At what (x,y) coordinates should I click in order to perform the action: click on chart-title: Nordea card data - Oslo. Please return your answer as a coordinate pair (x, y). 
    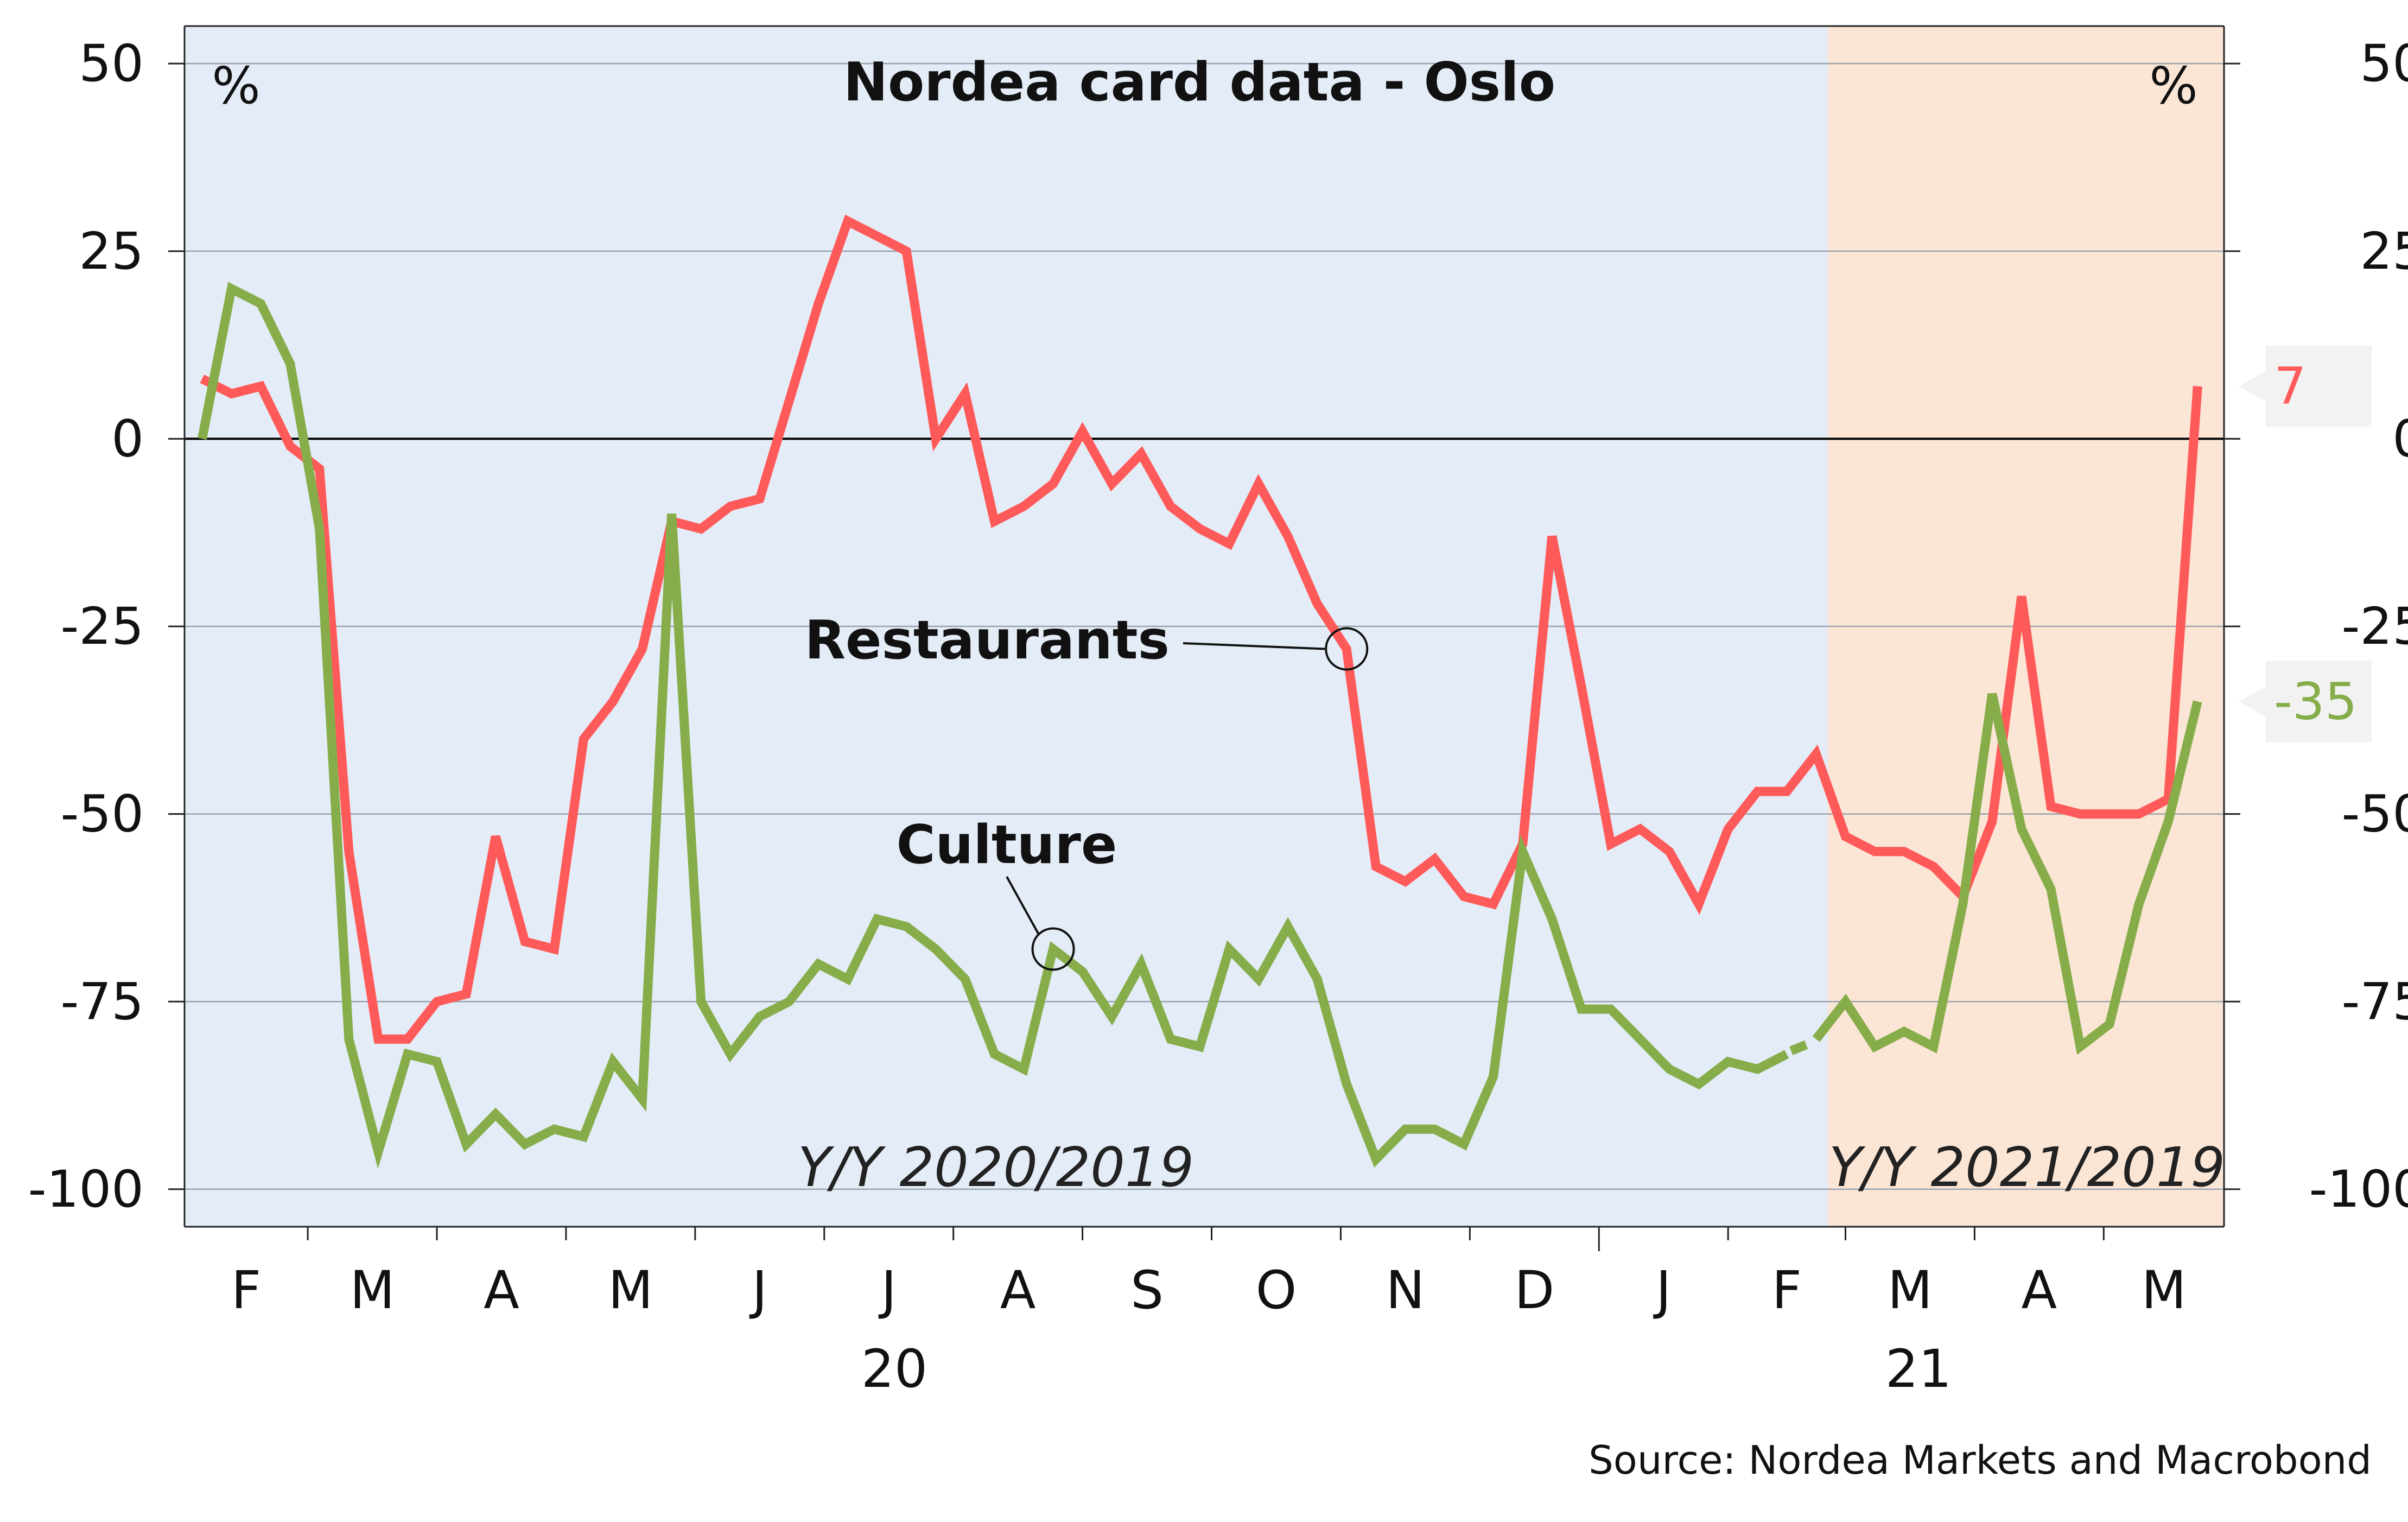
    Looking at the image, I should click on (1199, 82).